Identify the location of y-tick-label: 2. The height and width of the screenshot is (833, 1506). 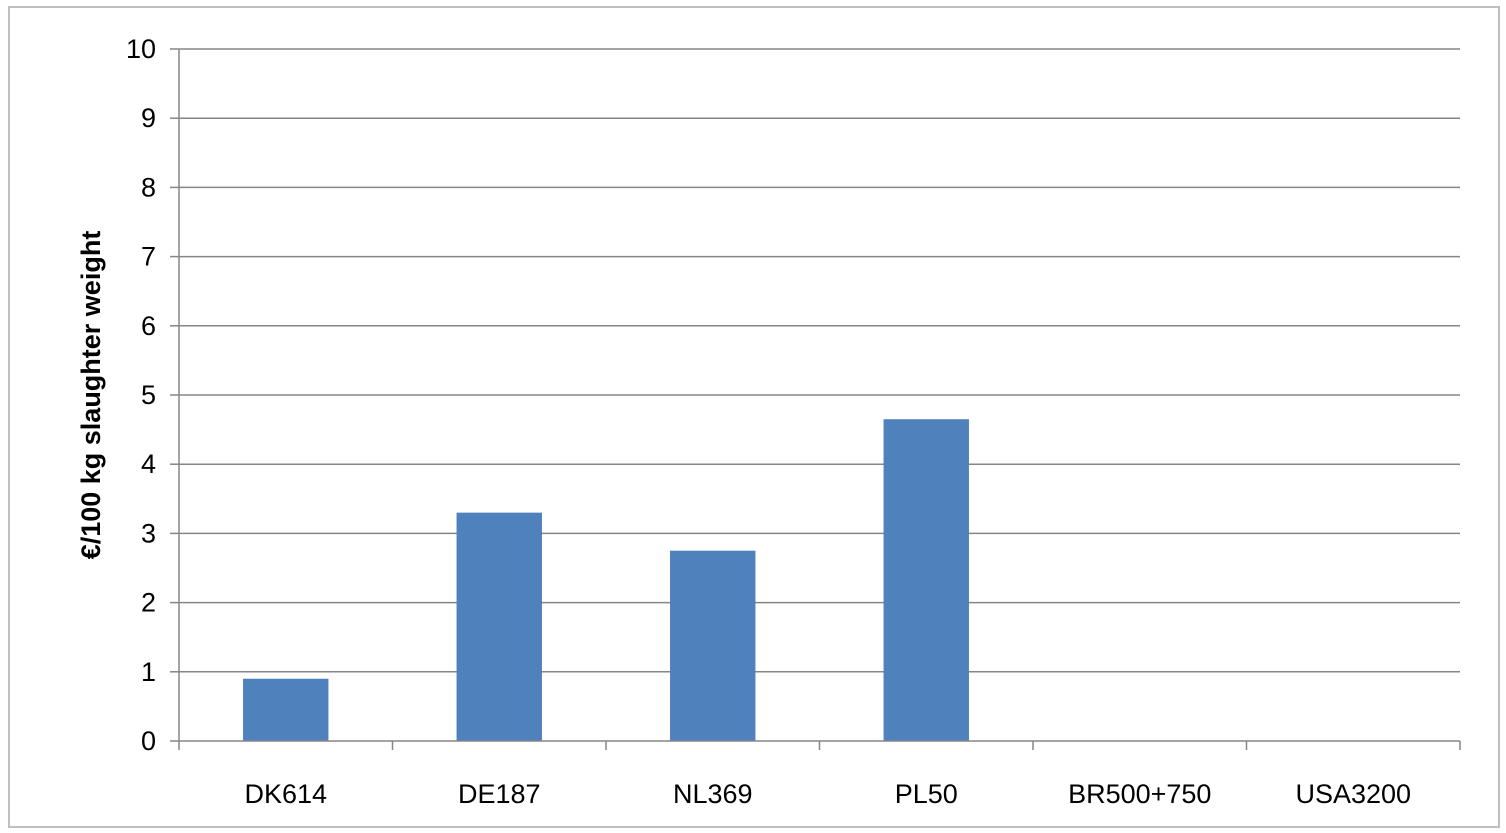
(148, 603).